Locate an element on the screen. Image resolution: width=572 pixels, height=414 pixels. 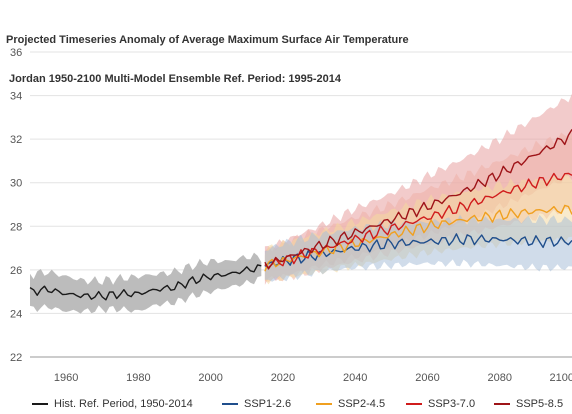
x-tick-label: 1960 is located at coordinates (66, 378).